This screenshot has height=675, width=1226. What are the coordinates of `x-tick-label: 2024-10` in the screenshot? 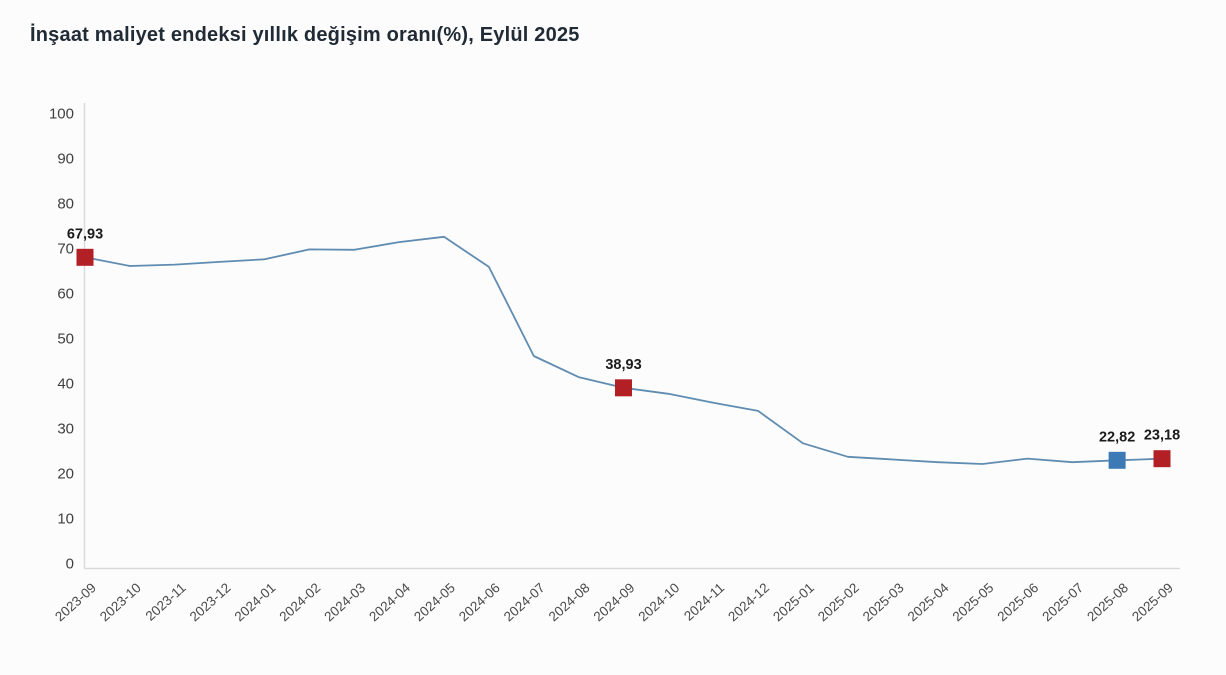 It's located at (659, 602).